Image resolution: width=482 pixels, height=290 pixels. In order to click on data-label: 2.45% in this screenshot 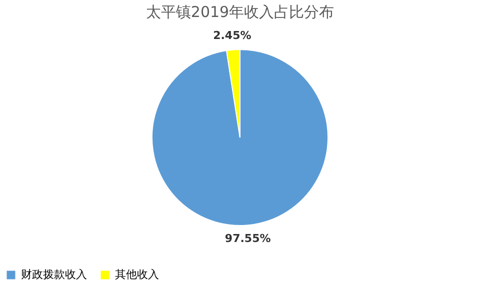, I will do `click(232, 35)`.